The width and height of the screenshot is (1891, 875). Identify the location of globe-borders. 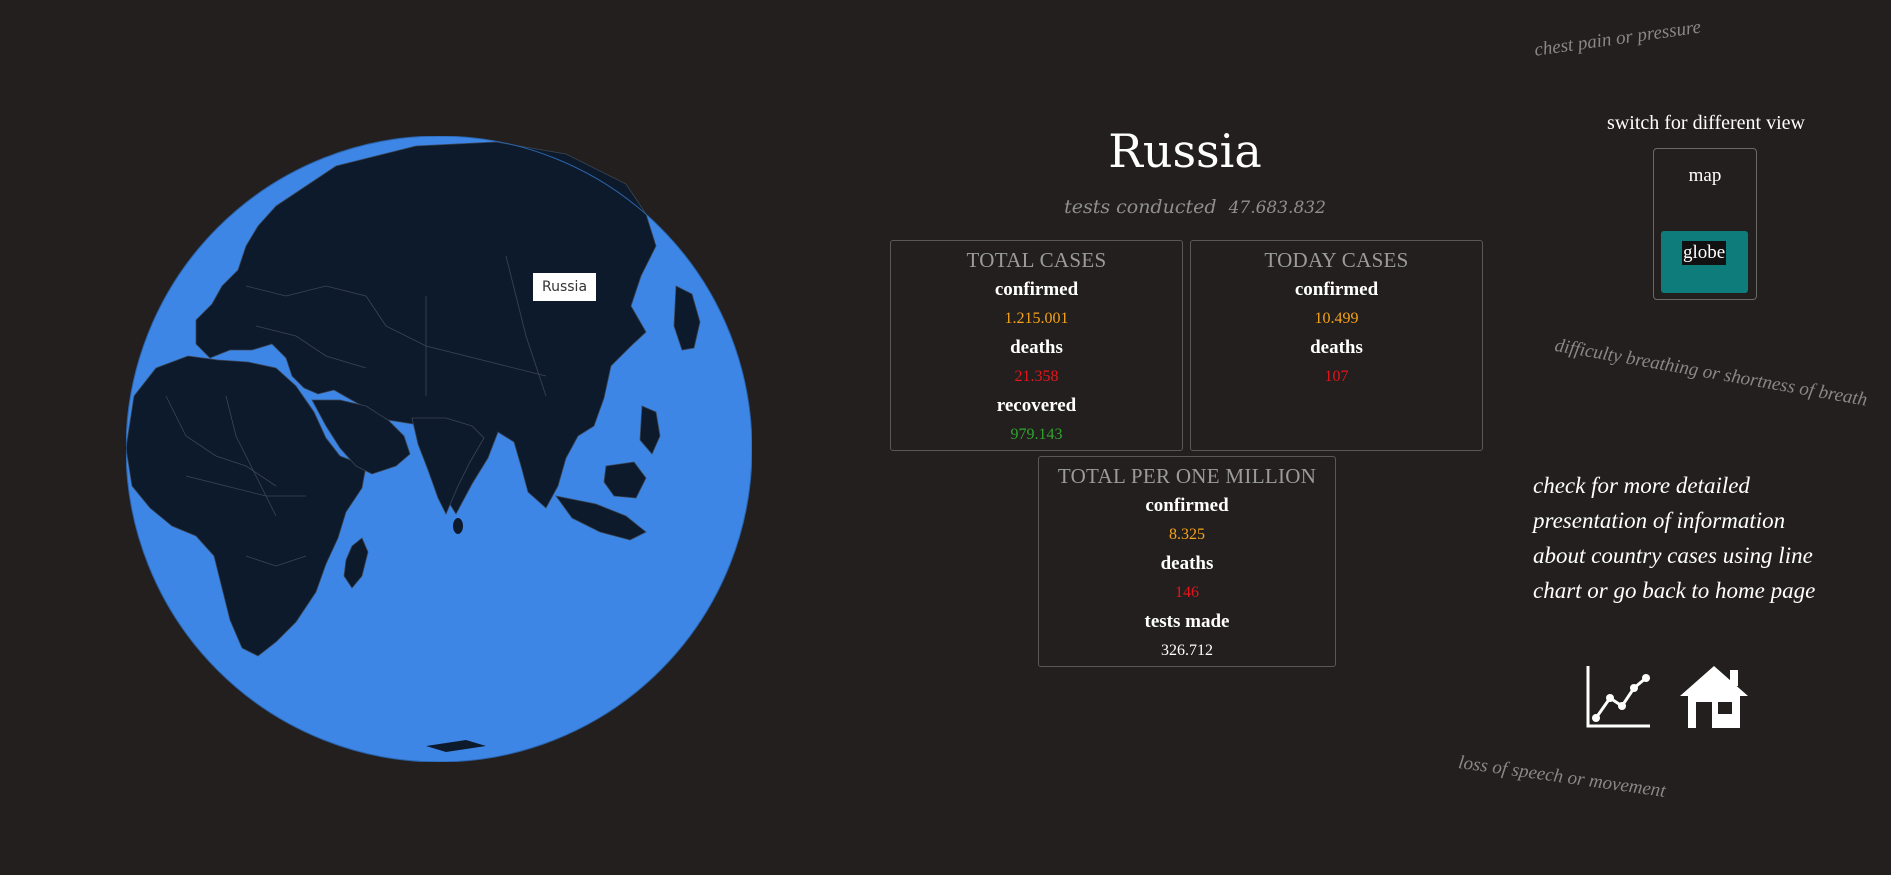
(356, 411).